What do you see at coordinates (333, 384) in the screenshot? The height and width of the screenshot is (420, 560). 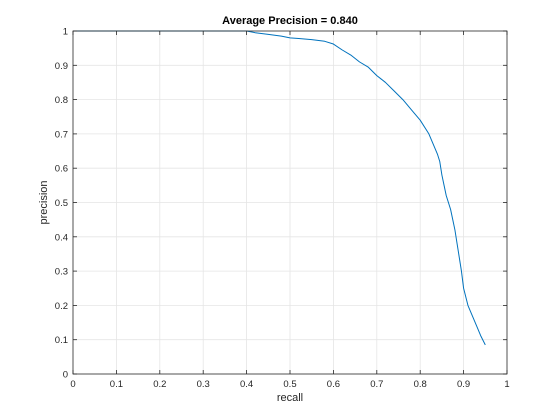 I see `x-tick-label: 0.6` at bounding box center [333, 384].